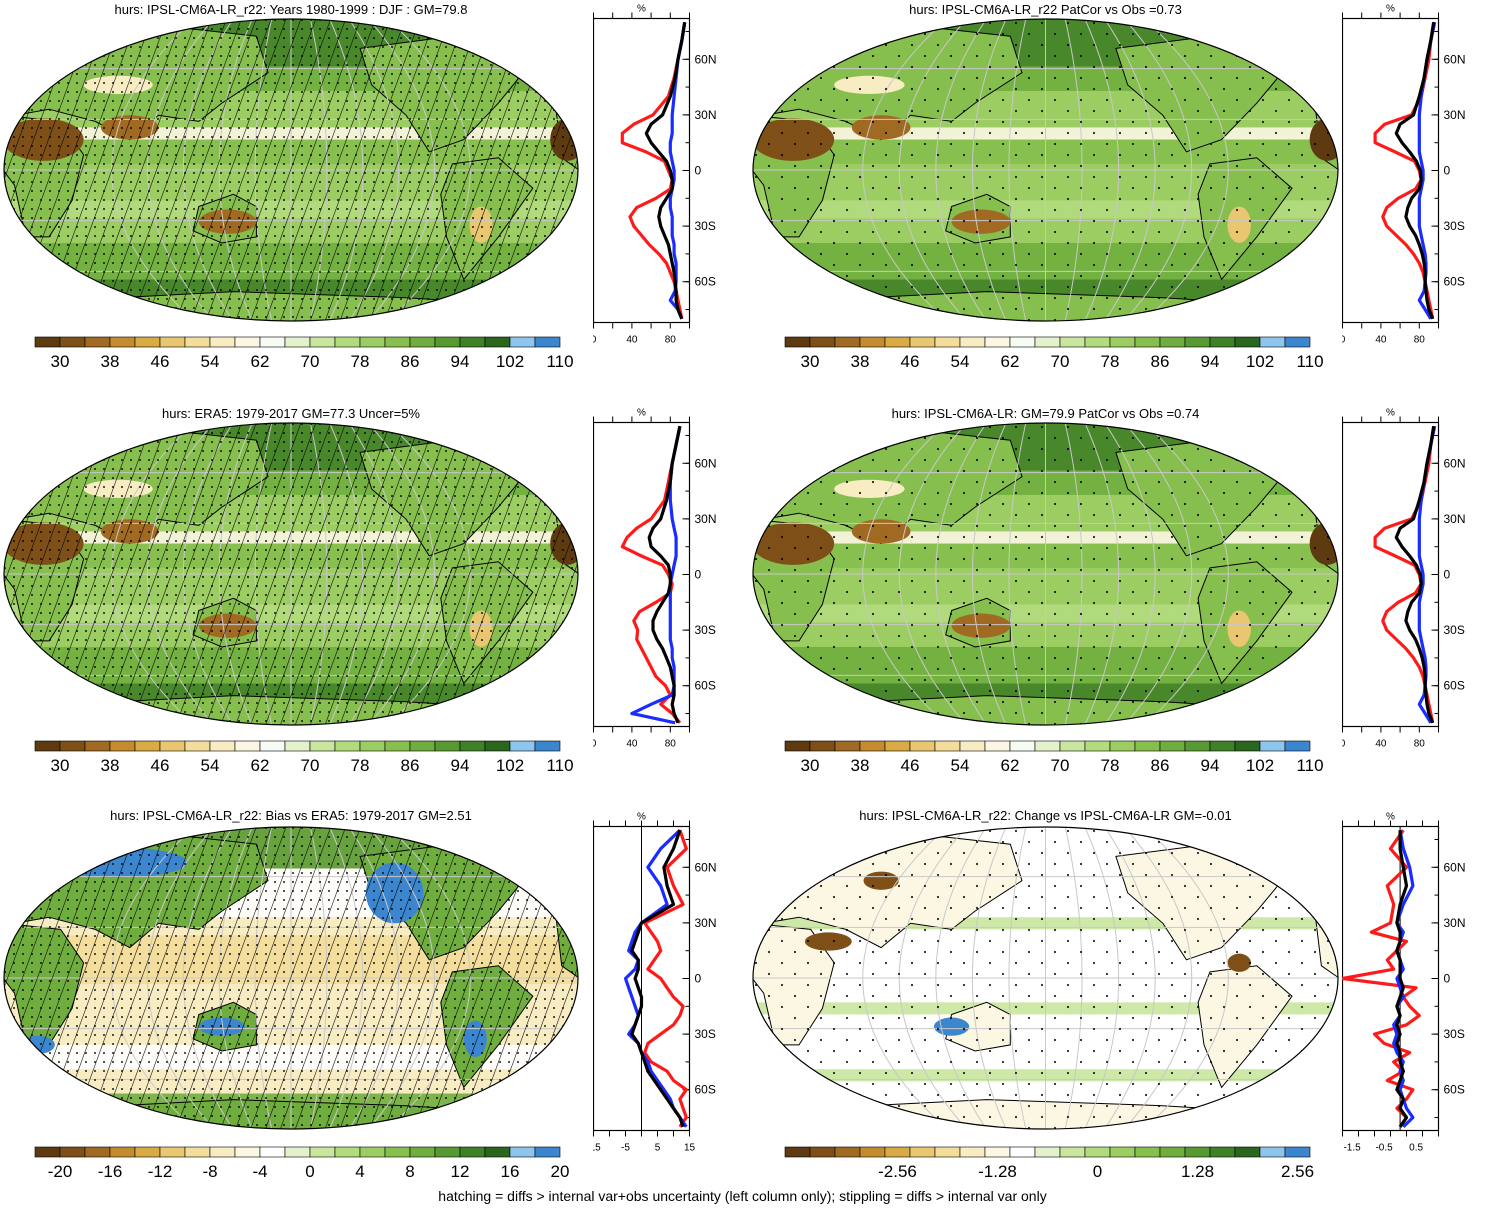 The height and width of the screenshot is (1212, 1485). Describe the element at coordinates (657, 978) in the screenshot. I see `profile-line-black` at that location.